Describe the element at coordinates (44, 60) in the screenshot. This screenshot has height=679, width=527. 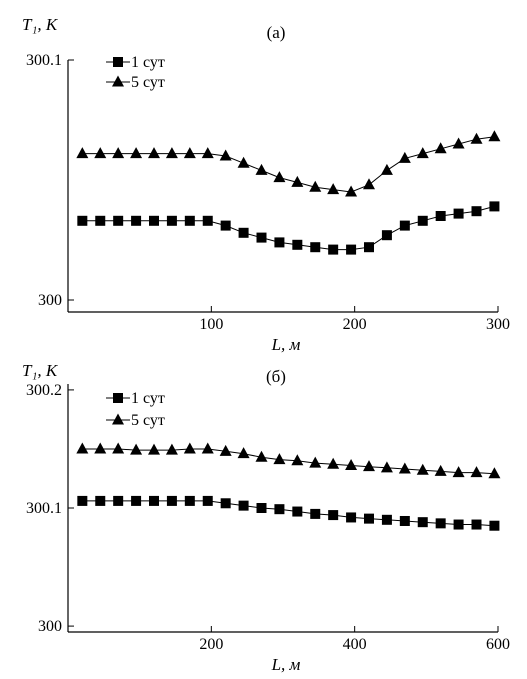
I see `y-tick-label: 300.1` at that location.